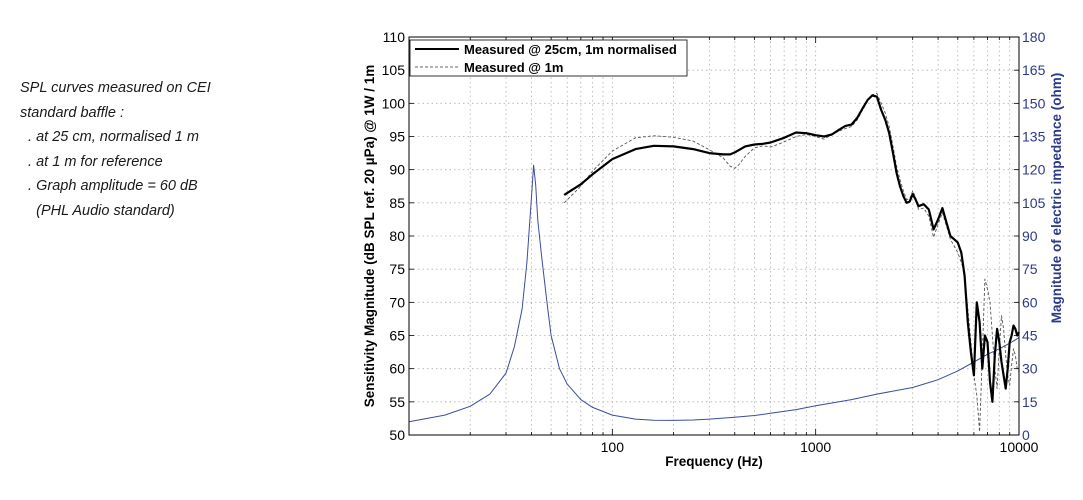  Describe the element at coordinates (1030, 369) in the screenshot. I see `y2-tick-label: 30` at that location.